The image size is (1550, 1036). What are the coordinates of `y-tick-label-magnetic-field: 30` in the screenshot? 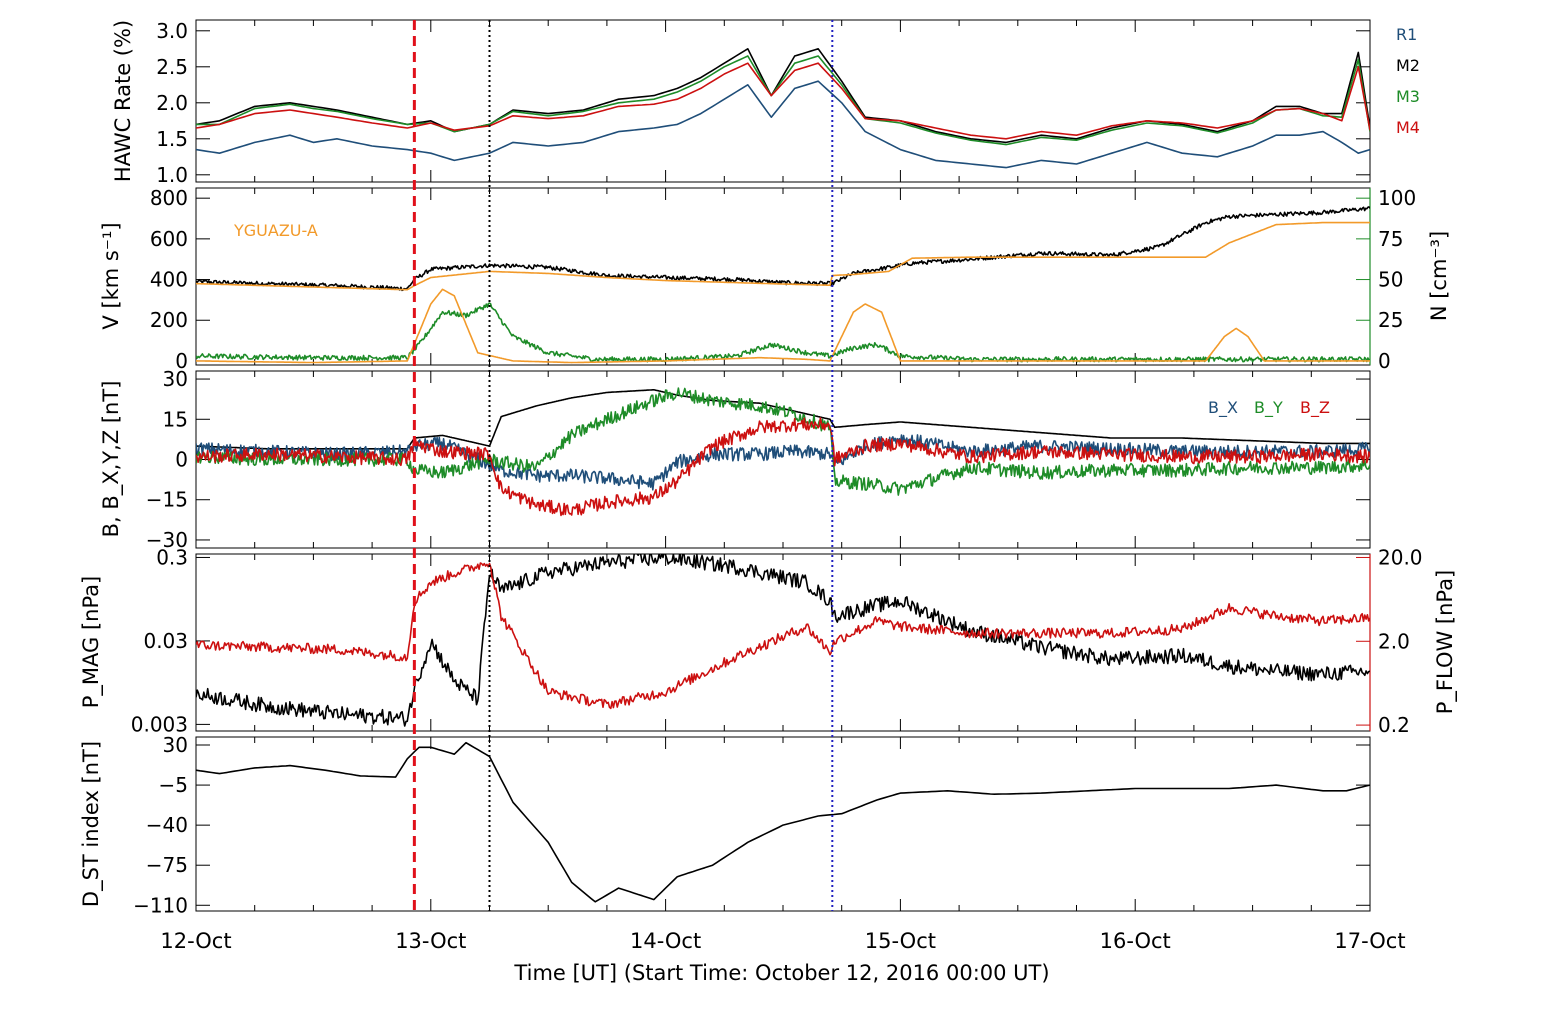 It's located at (175, 379).